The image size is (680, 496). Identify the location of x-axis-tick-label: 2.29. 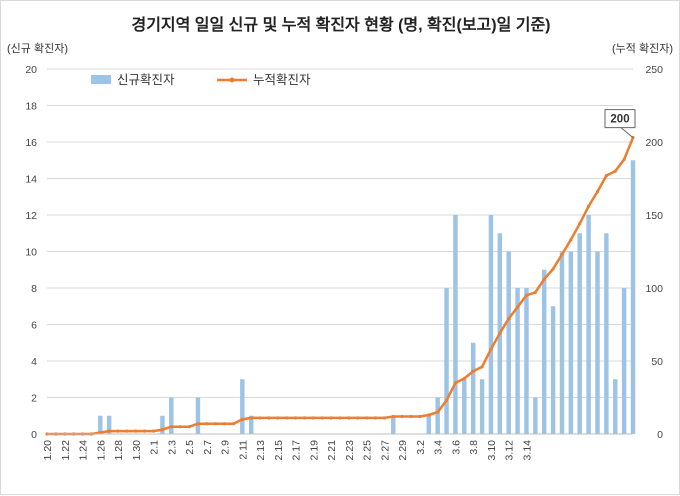
(403, 450).